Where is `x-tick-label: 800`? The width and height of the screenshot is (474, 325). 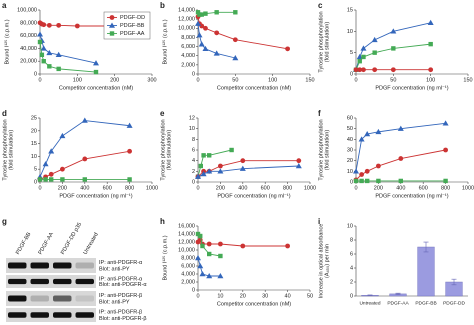
x-tick-label: 800 is located at coordinates (445, 188).